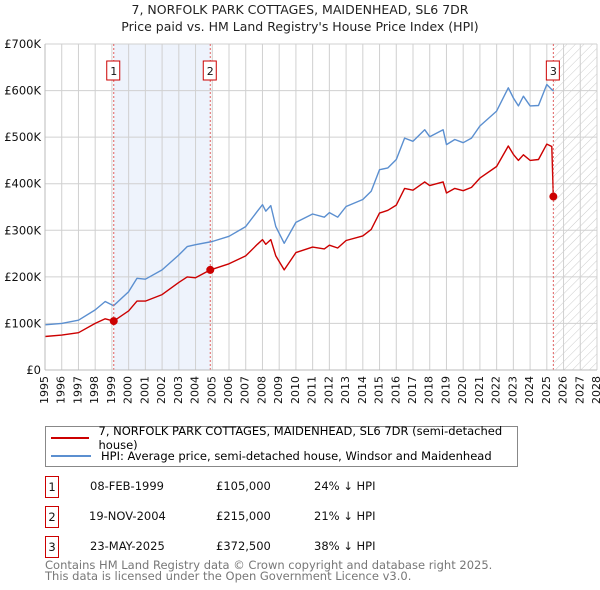 The image size is (600, 590). I want to click on x-tick-label: 2003, so click(178, 390).